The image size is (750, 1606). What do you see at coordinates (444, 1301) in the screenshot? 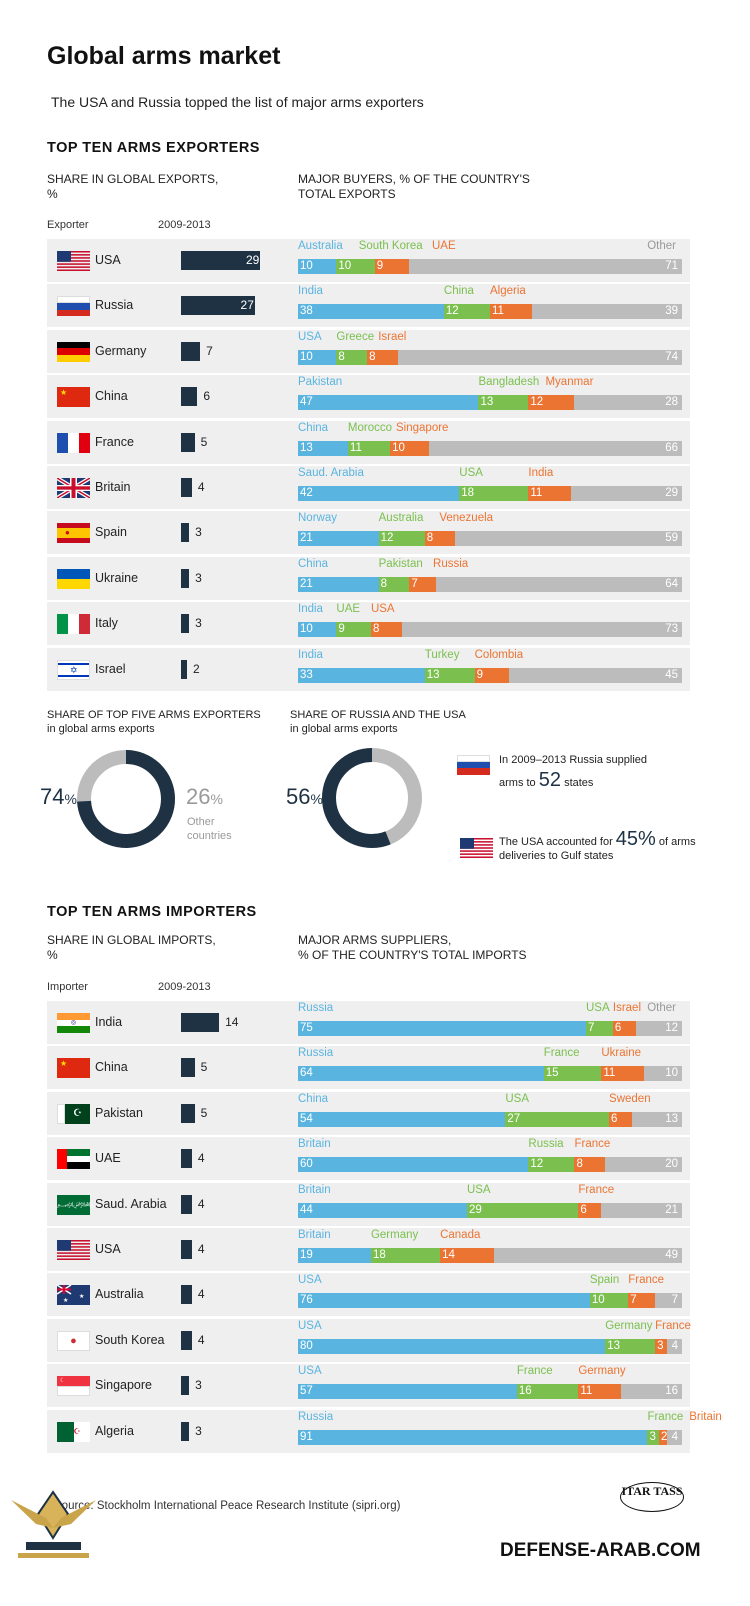
I see `buyer-segment: 76` at bounding box center [444, 1301].